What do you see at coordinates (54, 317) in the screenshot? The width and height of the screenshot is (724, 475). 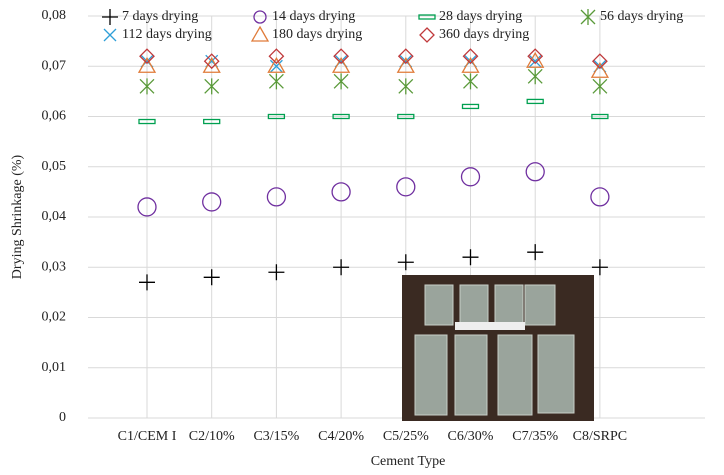 I see `y-tick-label: 0,02` at bounding box center [54, 317].